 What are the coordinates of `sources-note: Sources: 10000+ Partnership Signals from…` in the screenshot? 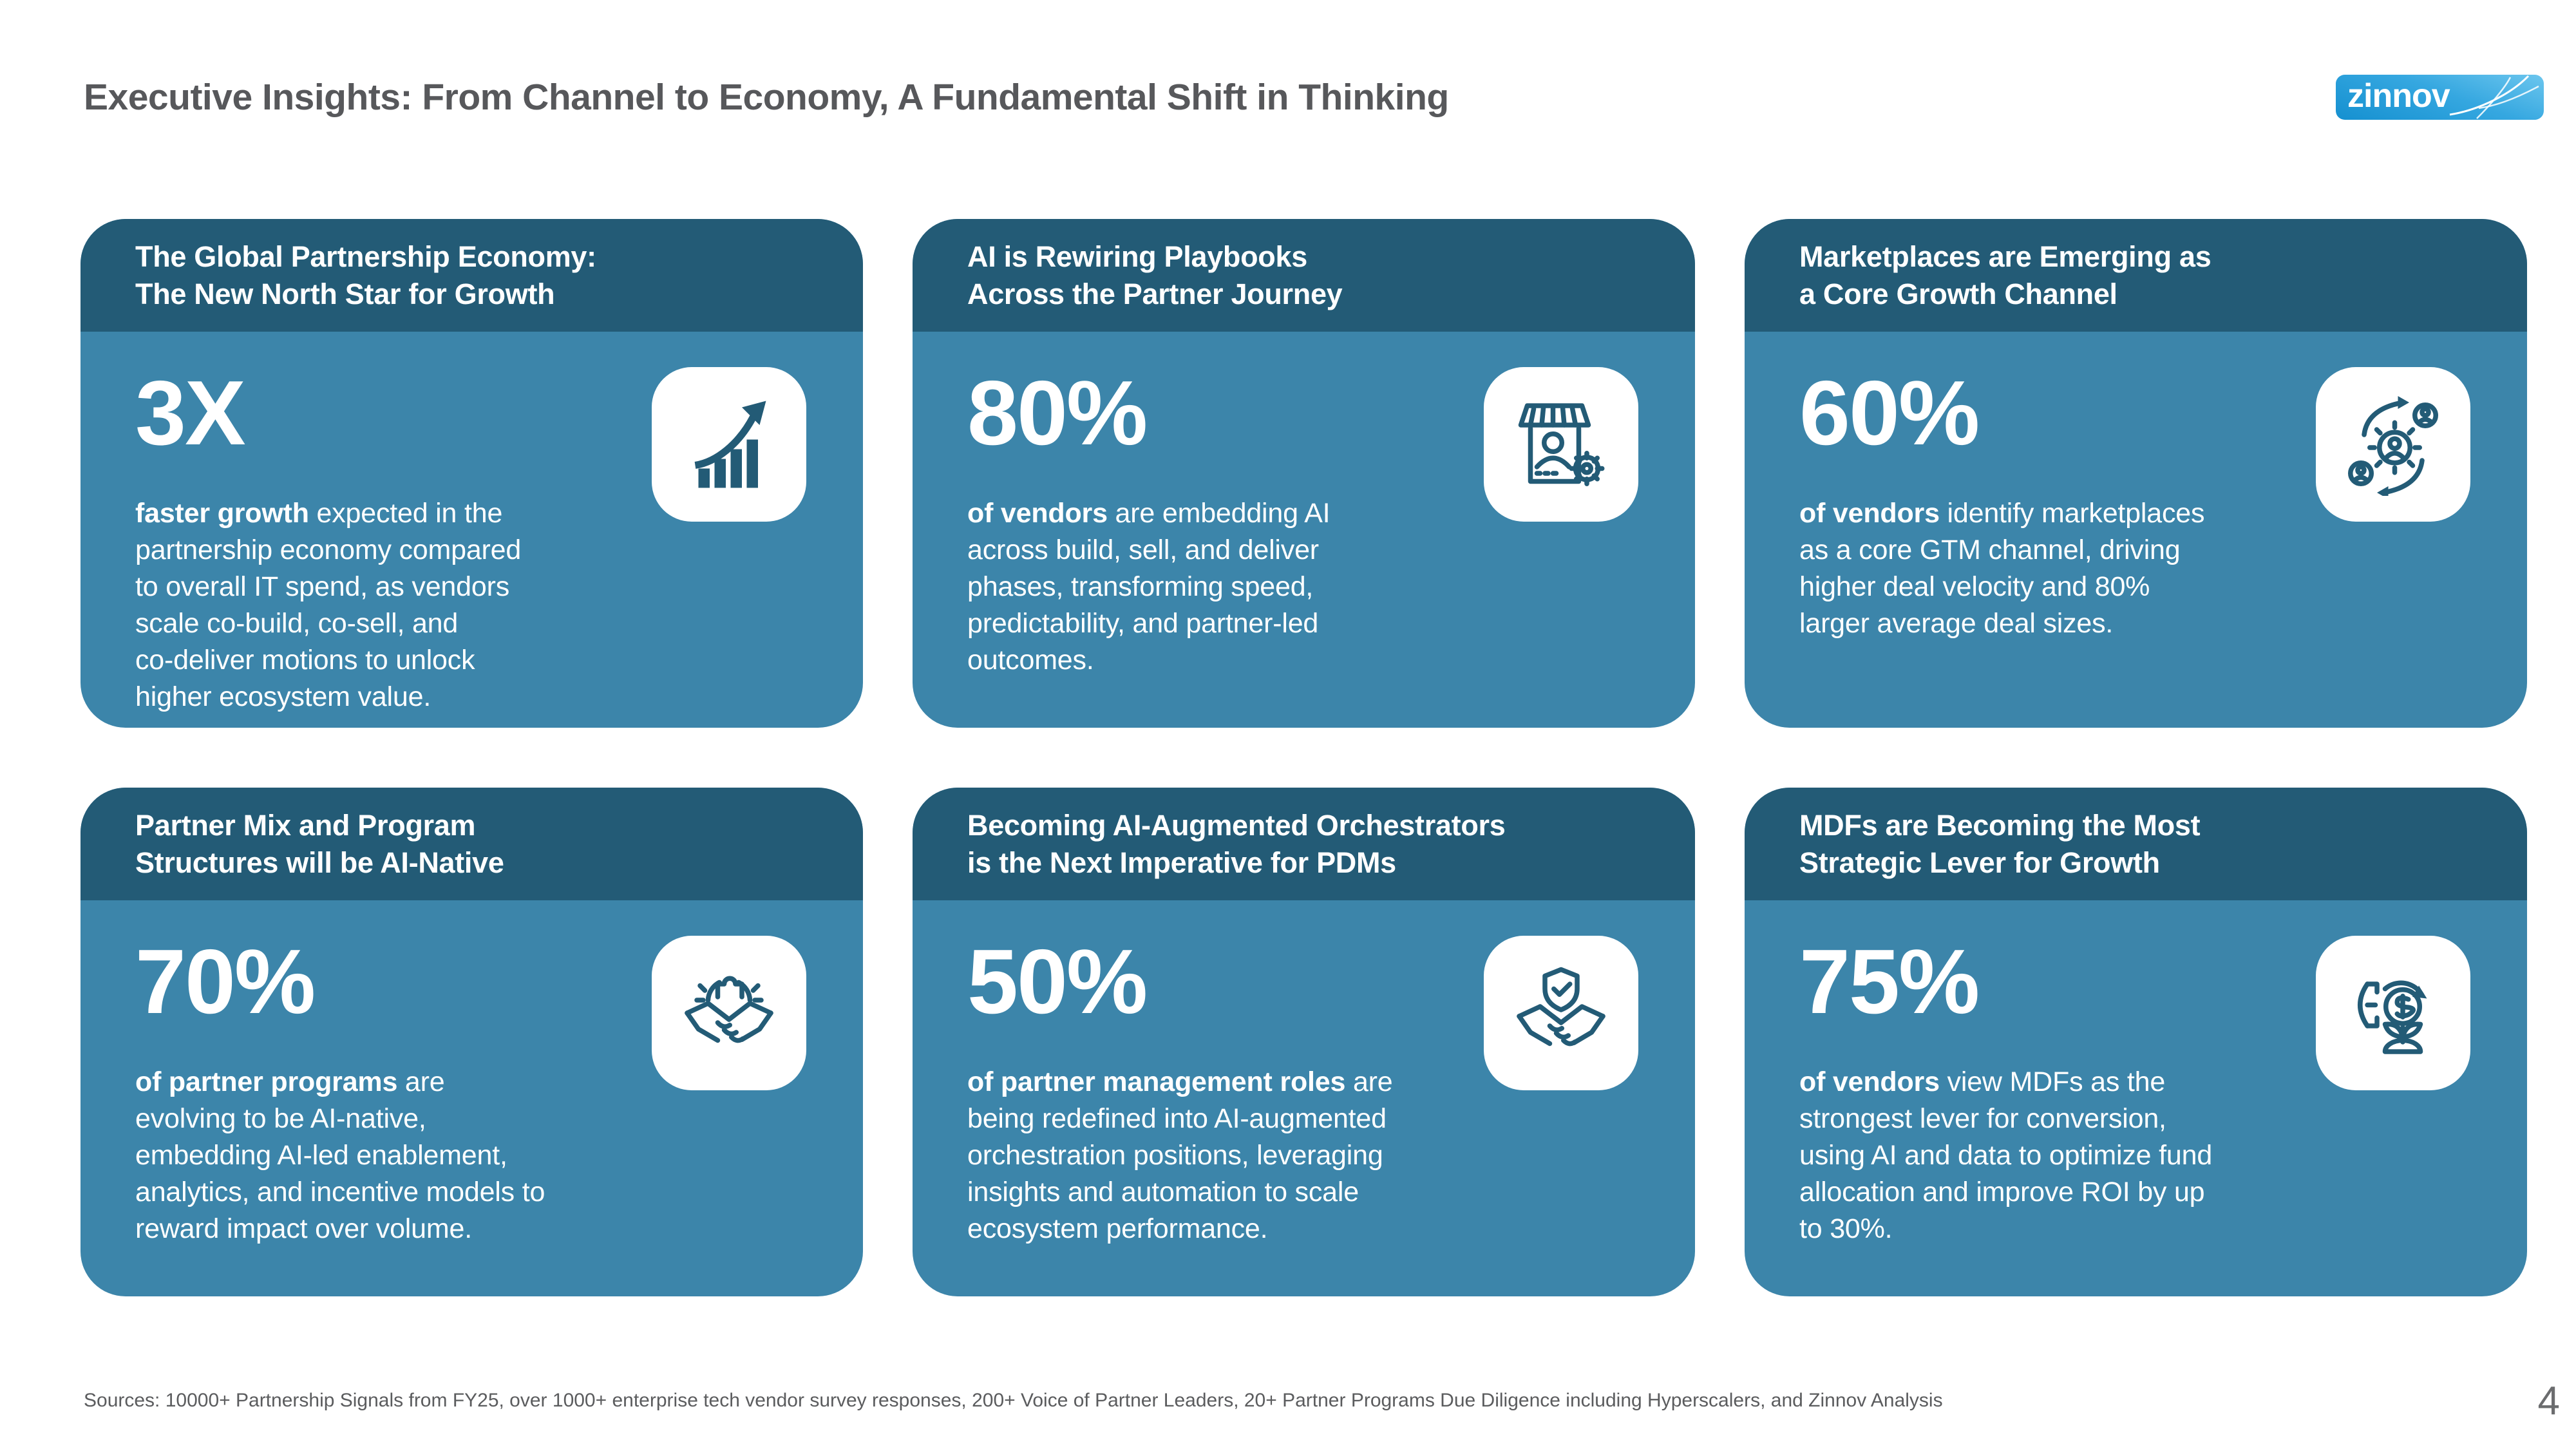 It's located at (1013, 1401).